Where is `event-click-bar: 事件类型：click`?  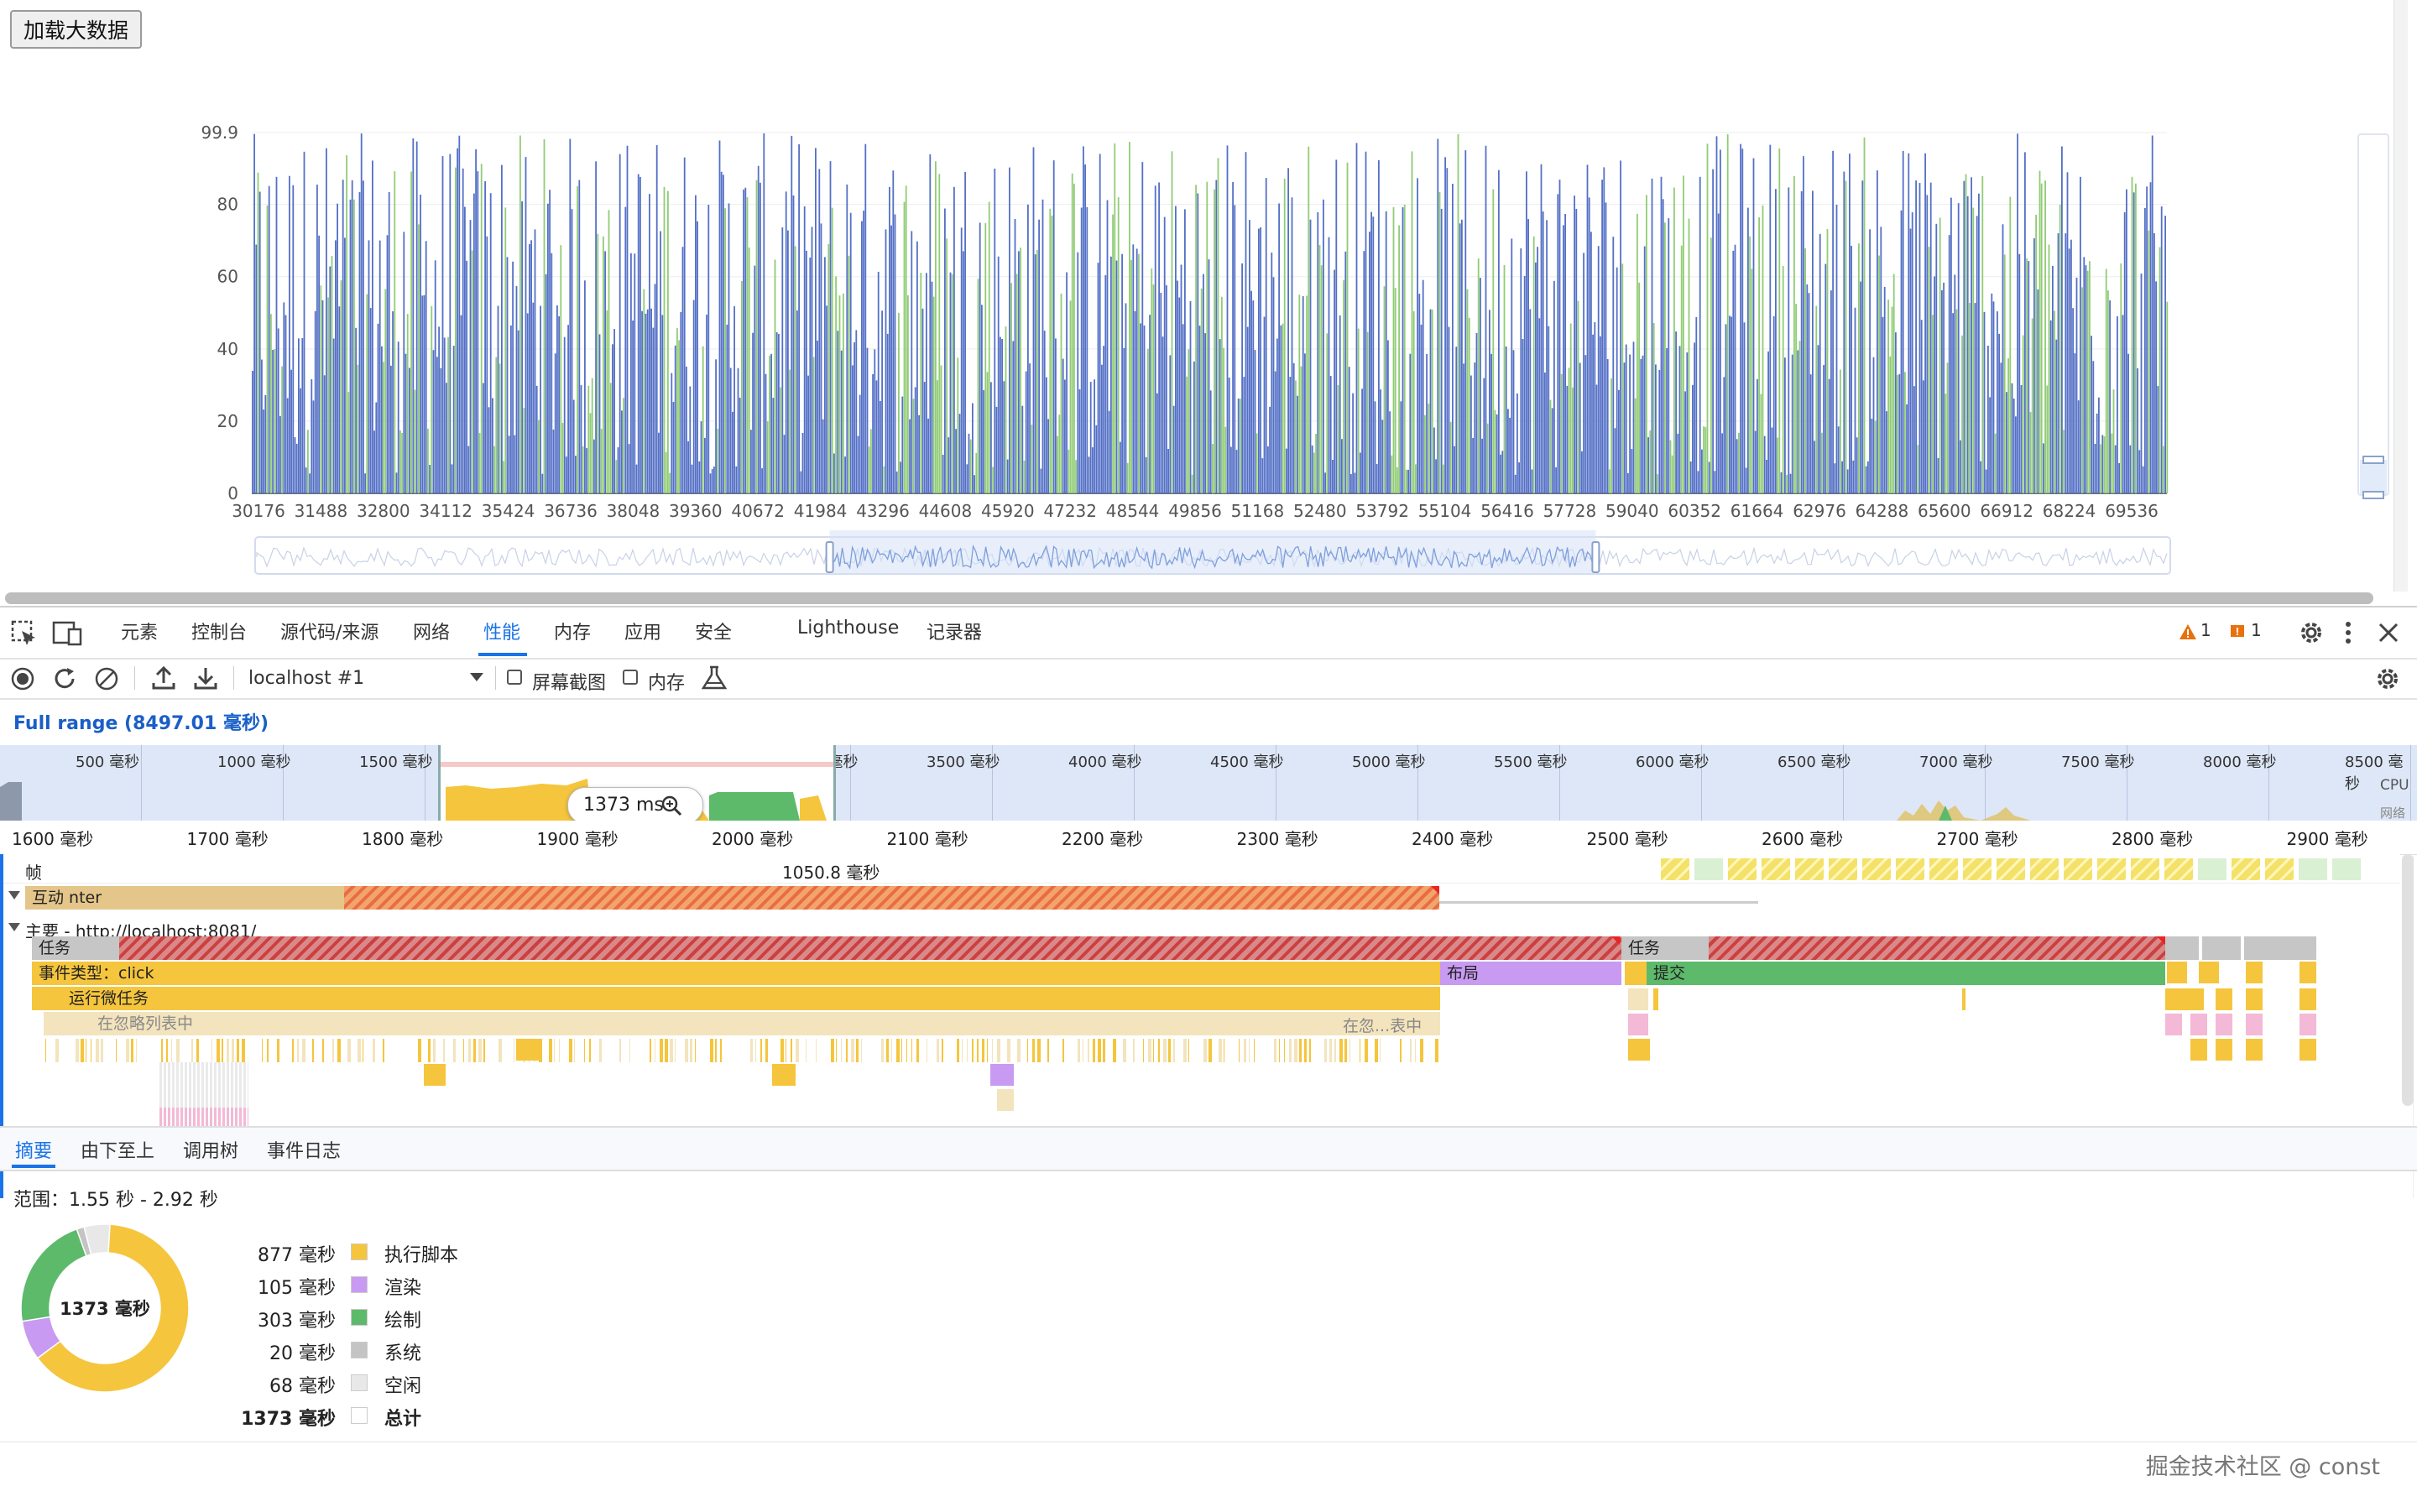
event-click-bar: 事件类型：click is located at coordinates (736, 974).